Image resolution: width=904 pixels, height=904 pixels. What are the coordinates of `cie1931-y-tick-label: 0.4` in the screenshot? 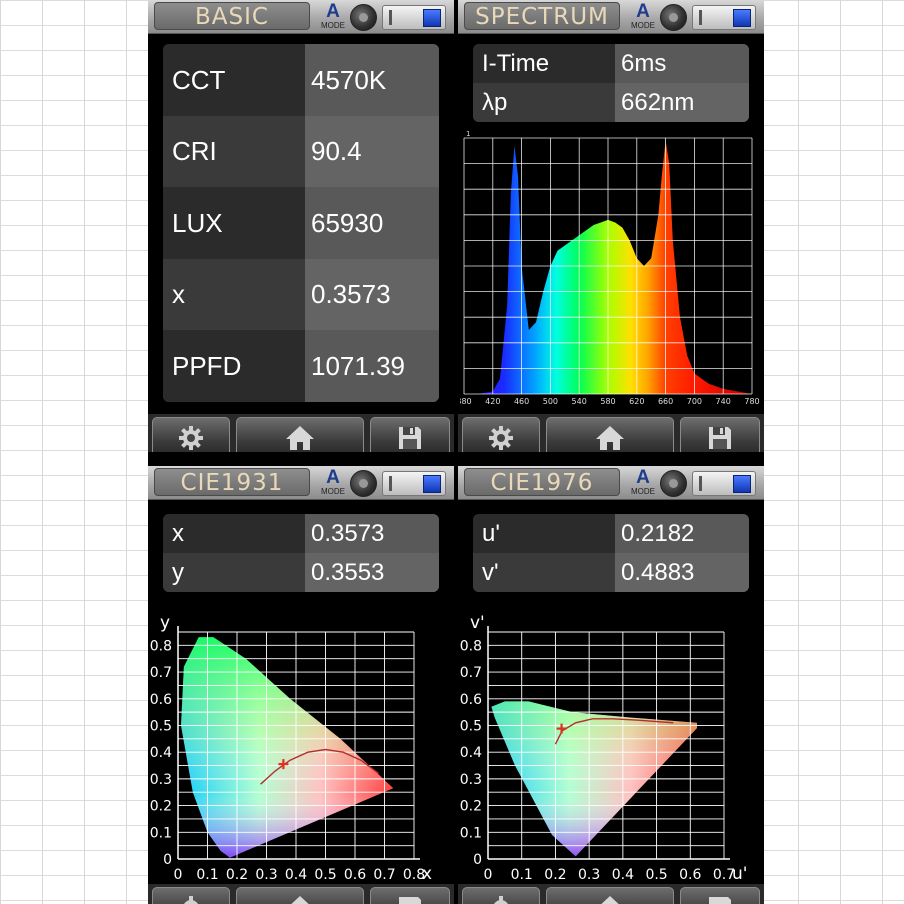 It's located at (161, 753).